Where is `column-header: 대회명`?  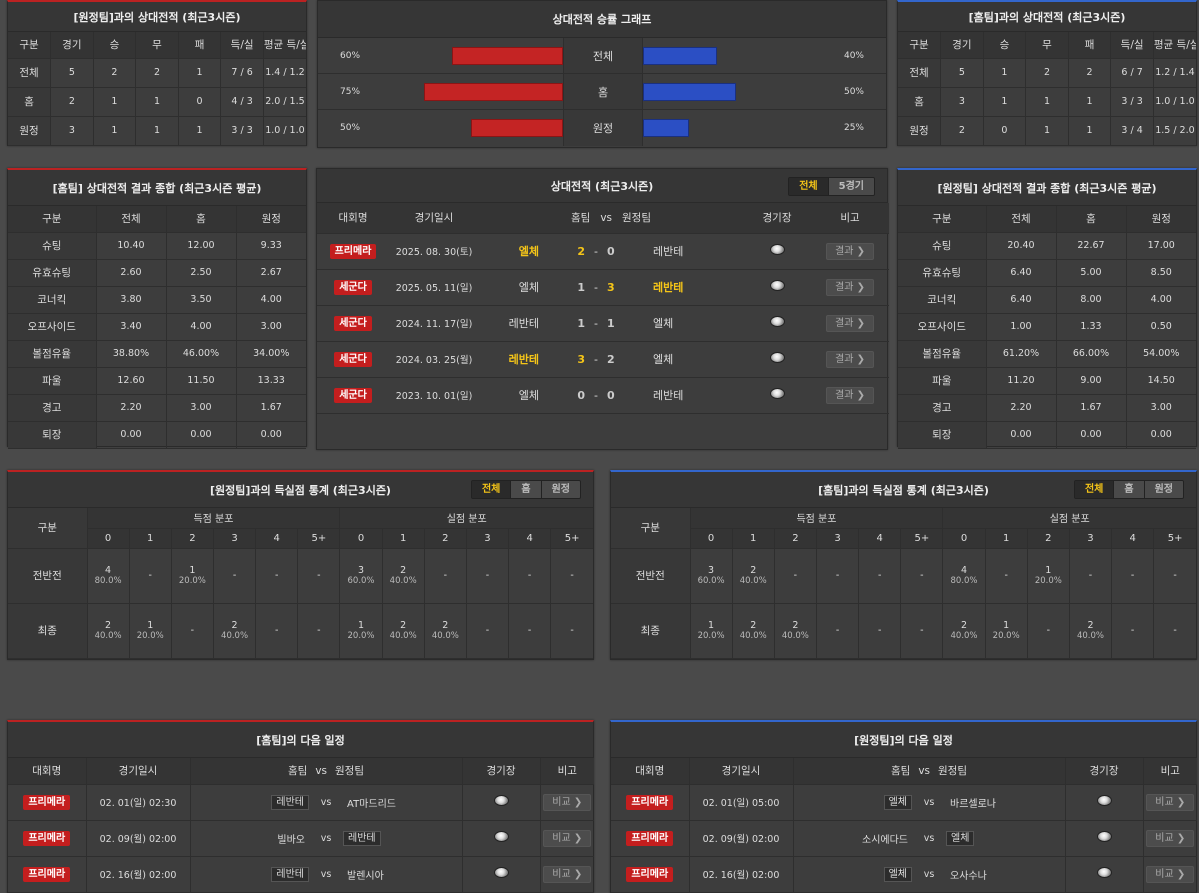 column-header: 대회명 is located at coordinates (47, 771).